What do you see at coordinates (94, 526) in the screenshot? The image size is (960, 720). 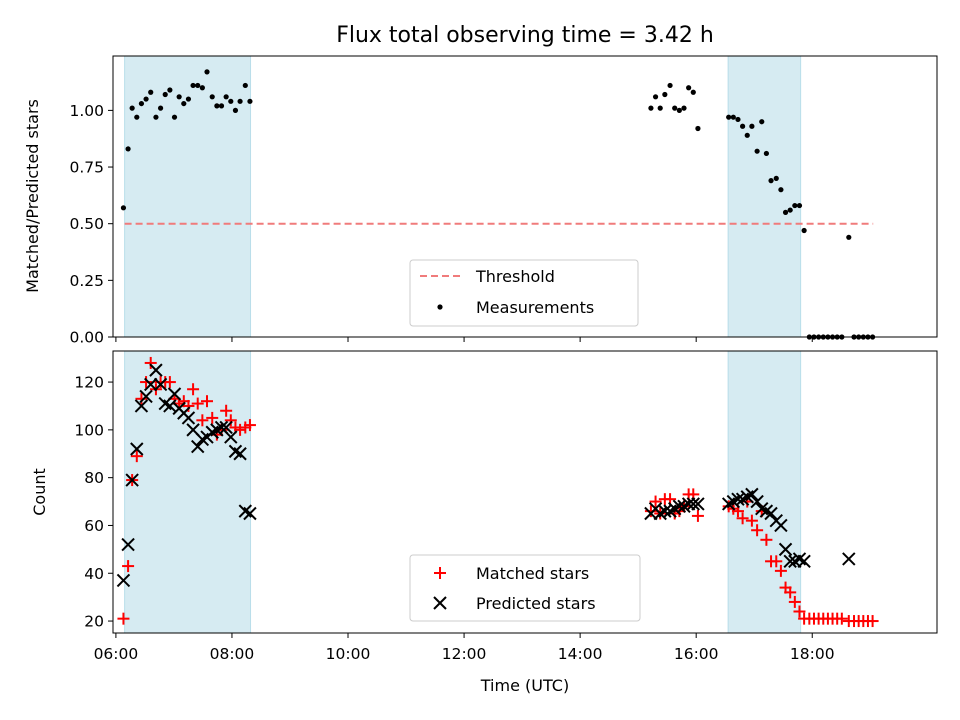 I see `ytick-label: 60` at bounding box center [94, 526].